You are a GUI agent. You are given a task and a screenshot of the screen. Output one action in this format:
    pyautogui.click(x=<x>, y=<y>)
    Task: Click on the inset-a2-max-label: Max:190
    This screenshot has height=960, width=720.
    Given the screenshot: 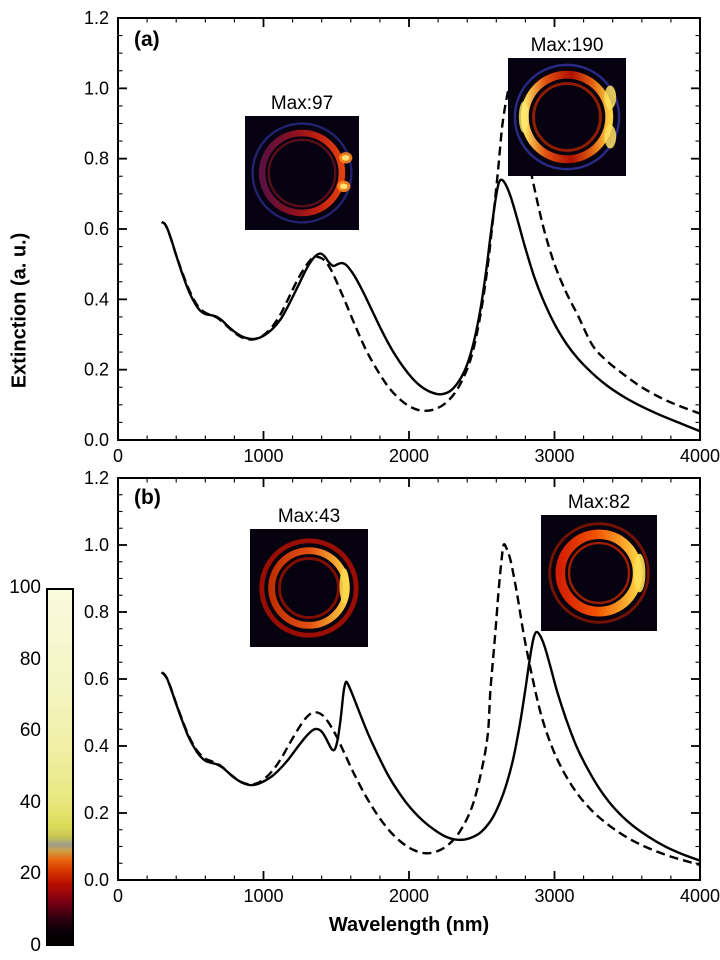 What is the action you would take?
    pyautogui.click(x=567, y=45)
    